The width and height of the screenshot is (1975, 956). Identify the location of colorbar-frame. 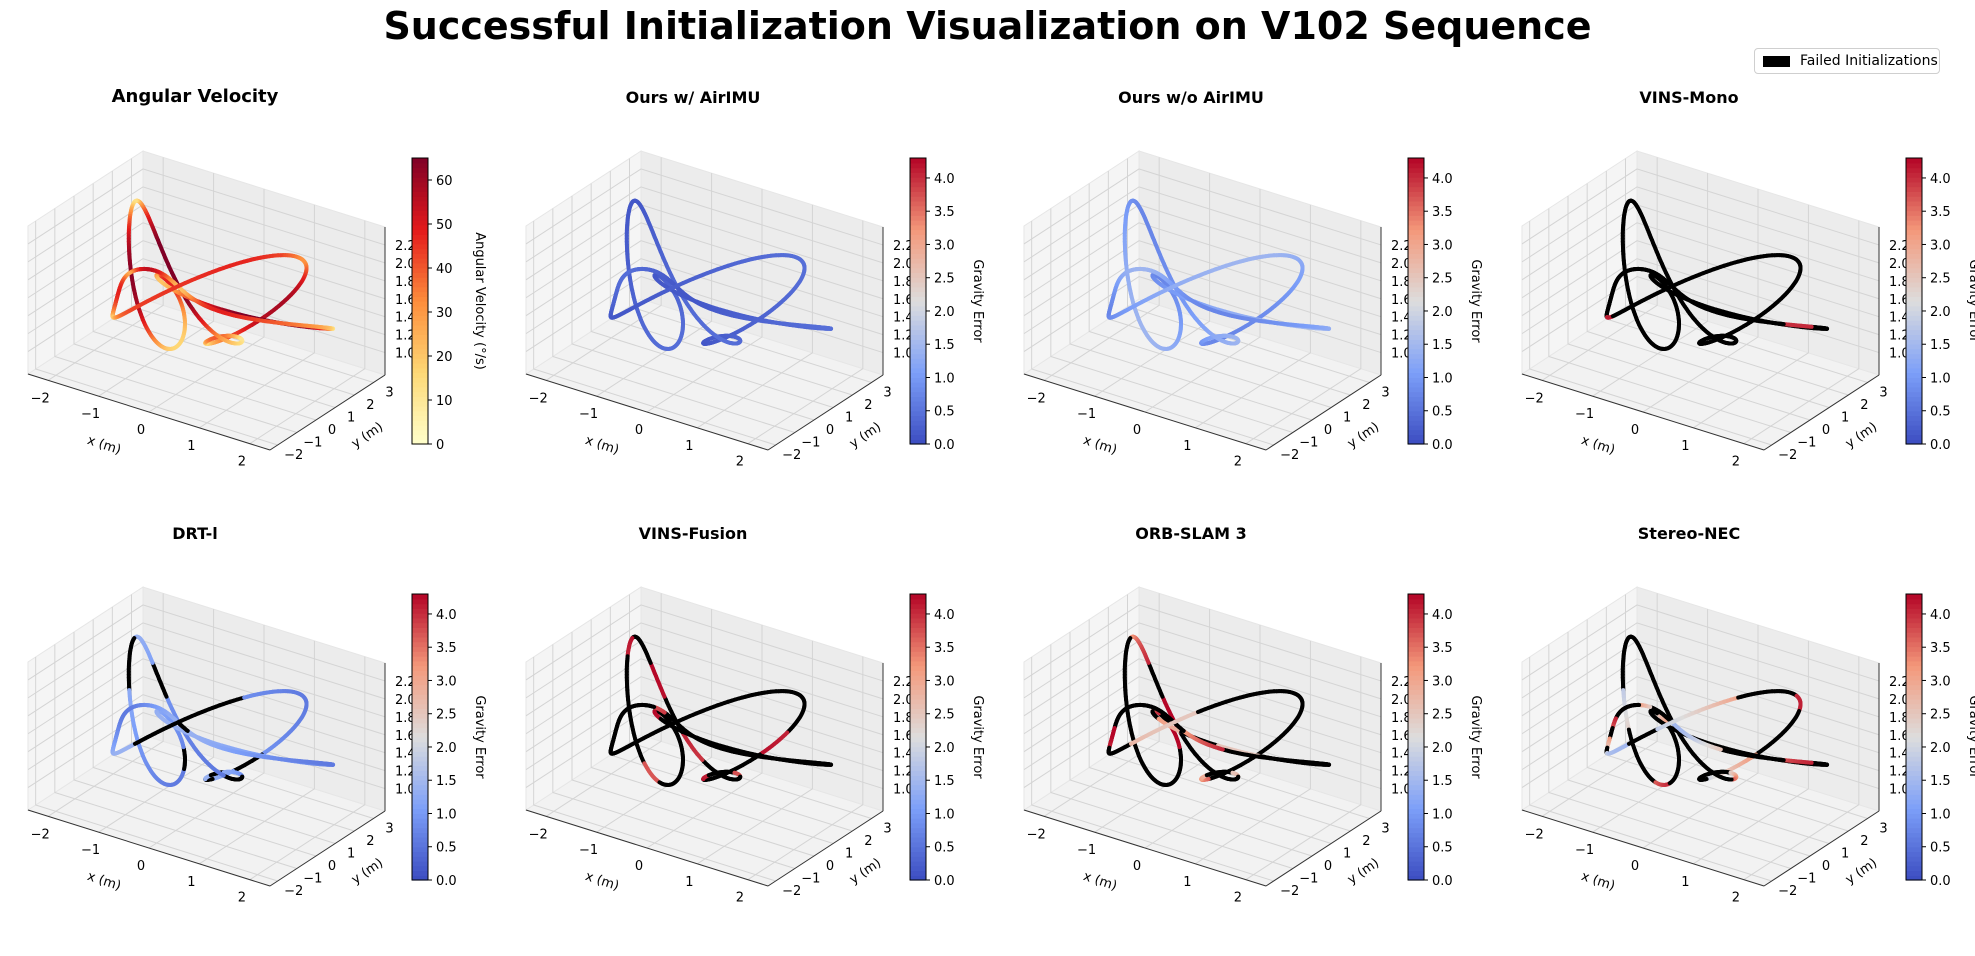
(918, 301).